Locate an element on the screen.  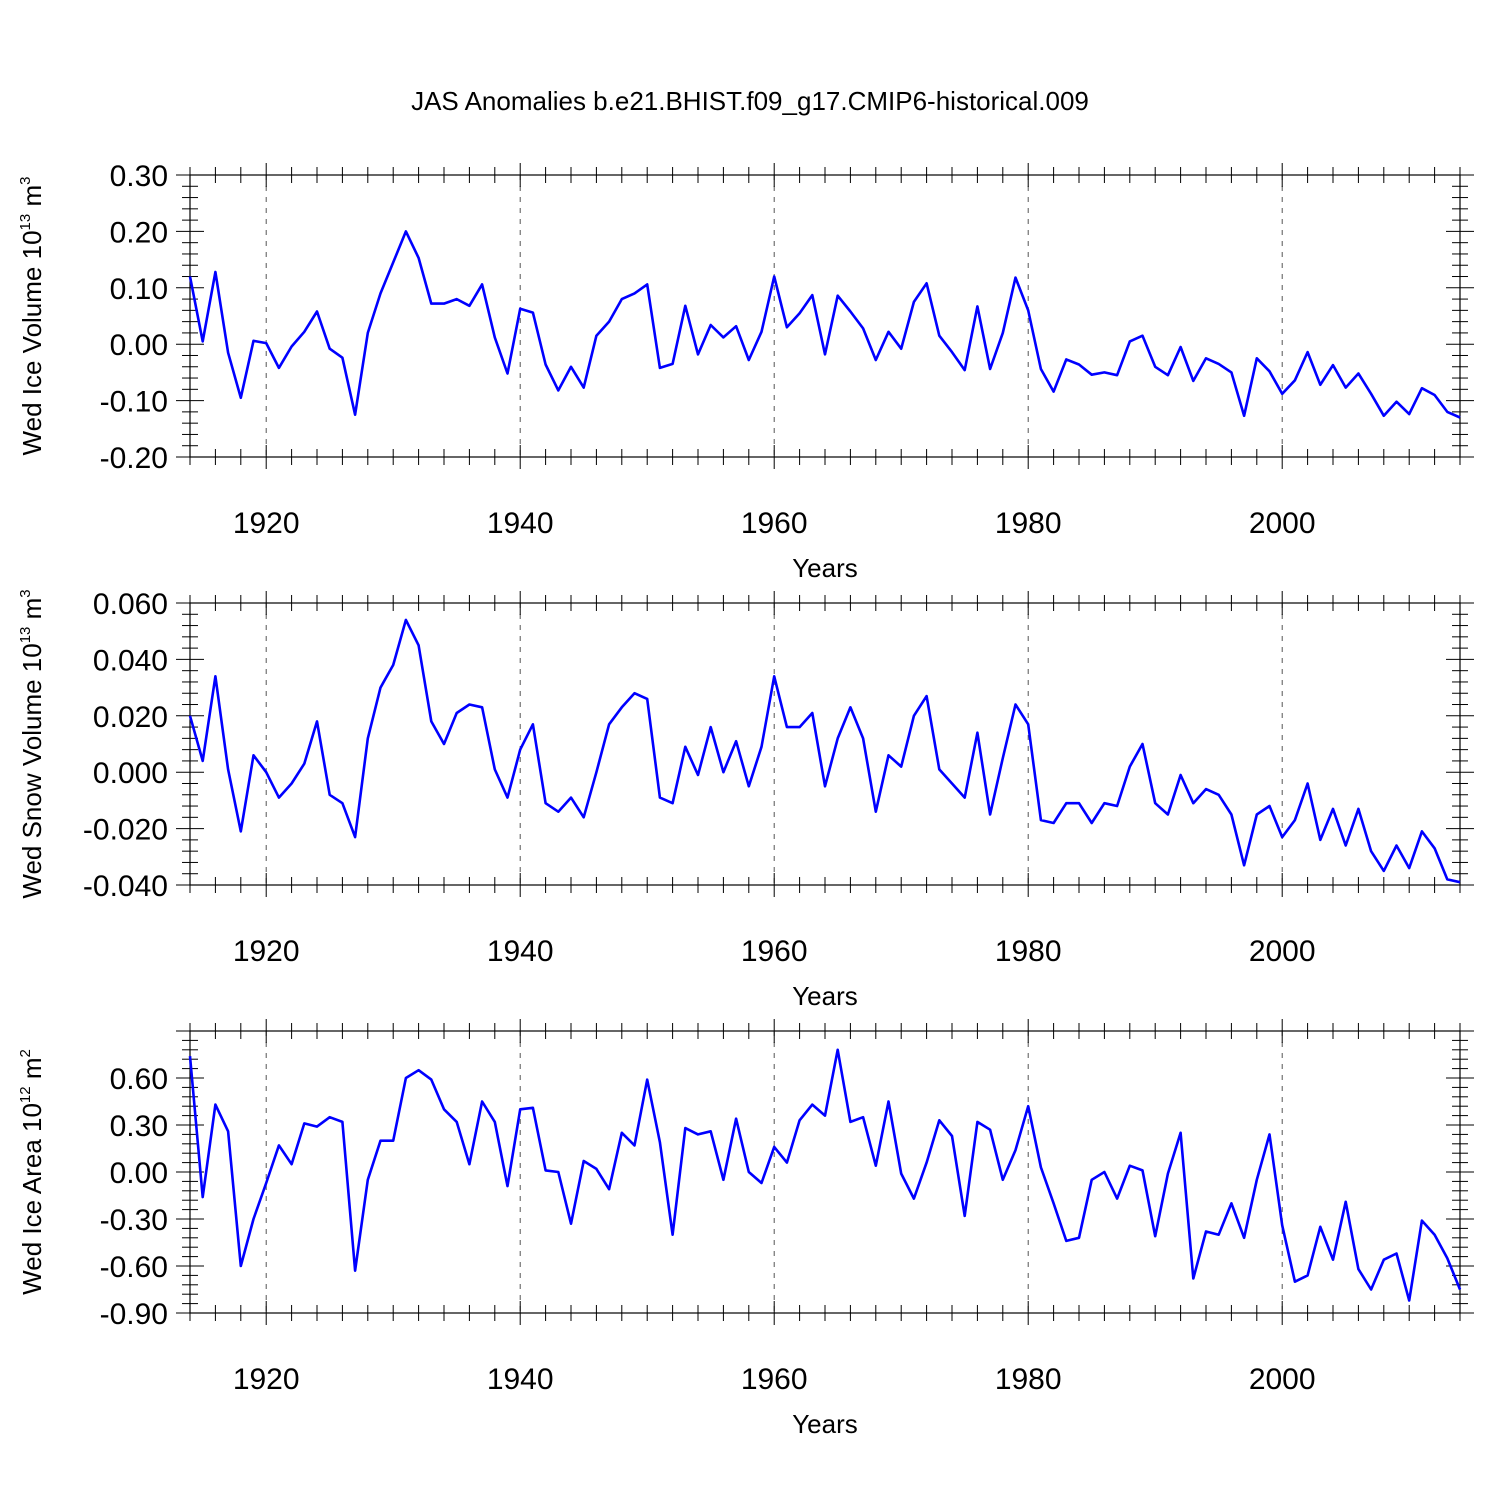
y-tick-label: -0.10 is located at coordinates (134, 402).